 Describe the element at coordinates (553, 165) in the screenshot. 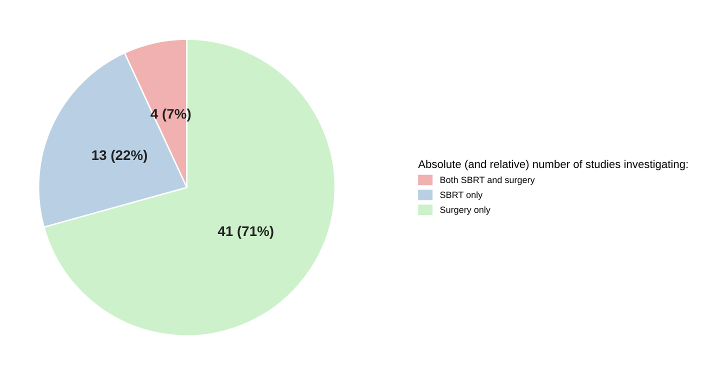

I see `legend-title: Absolute (and relative) number of studies investigating:` at that location.